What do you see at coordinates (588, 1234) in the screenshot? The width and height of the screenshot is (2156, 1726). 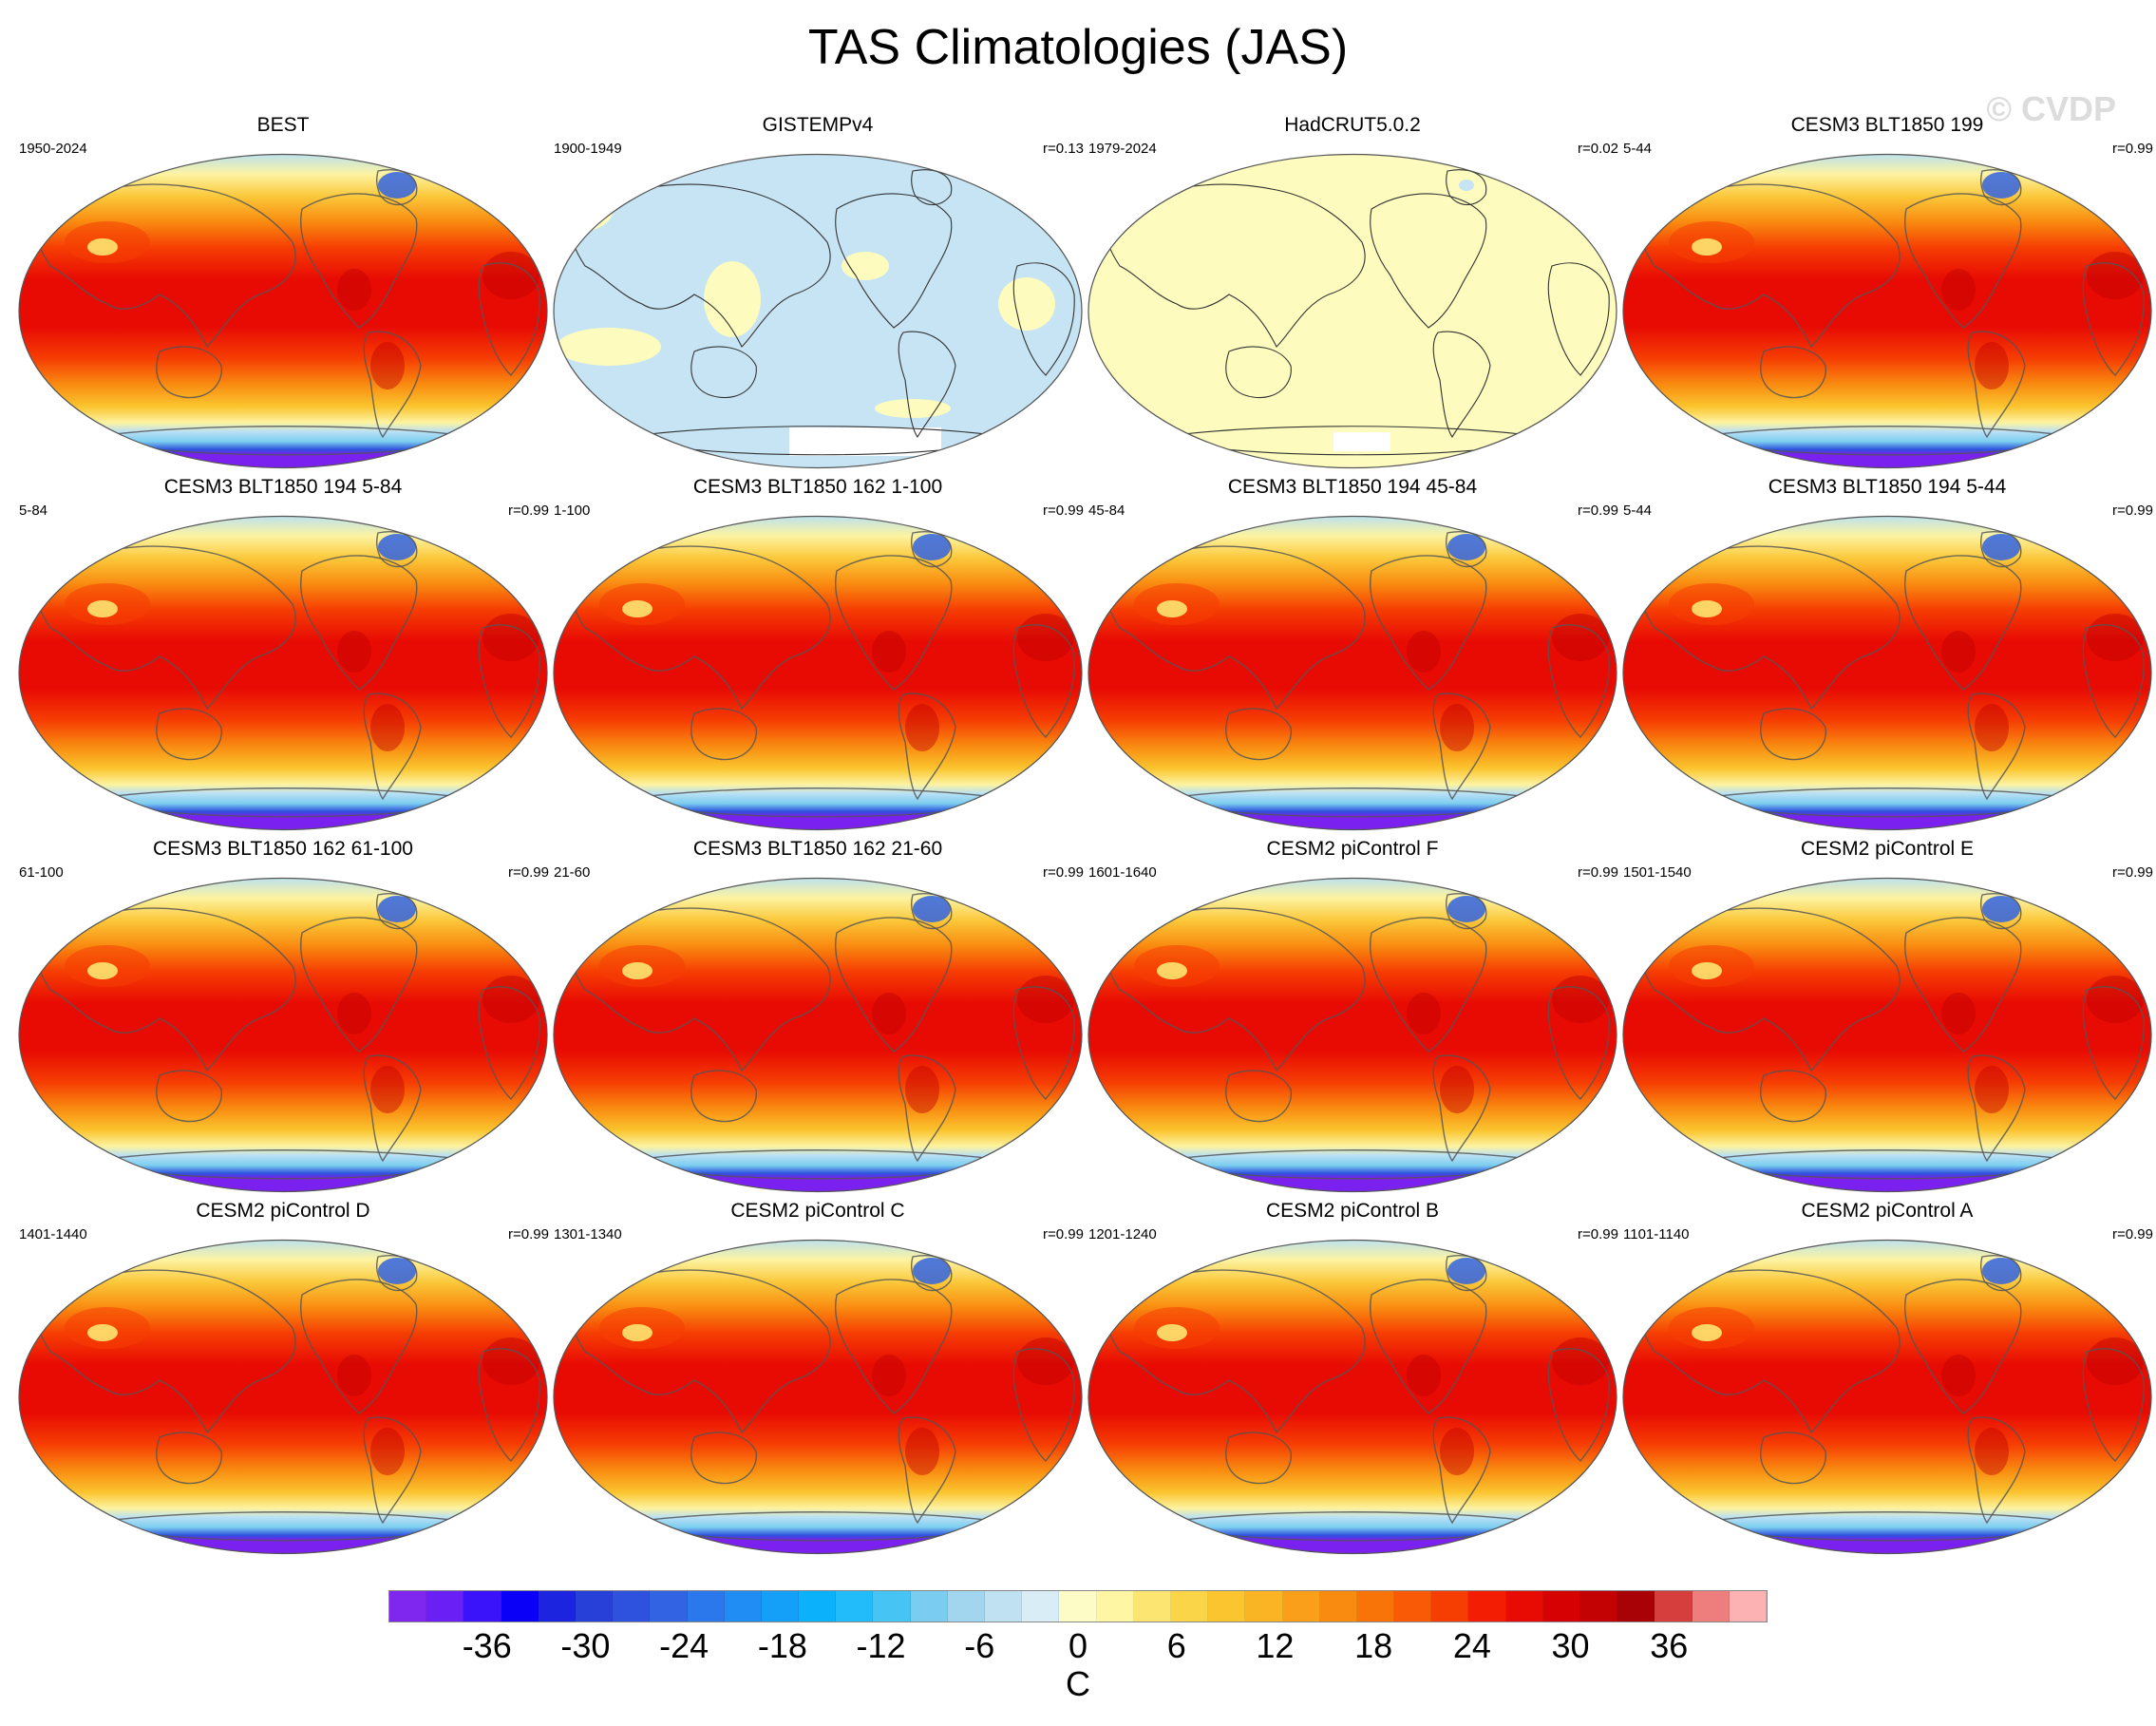 I see `panel-years: 1301-1340` at bounding box center [588, 1234].